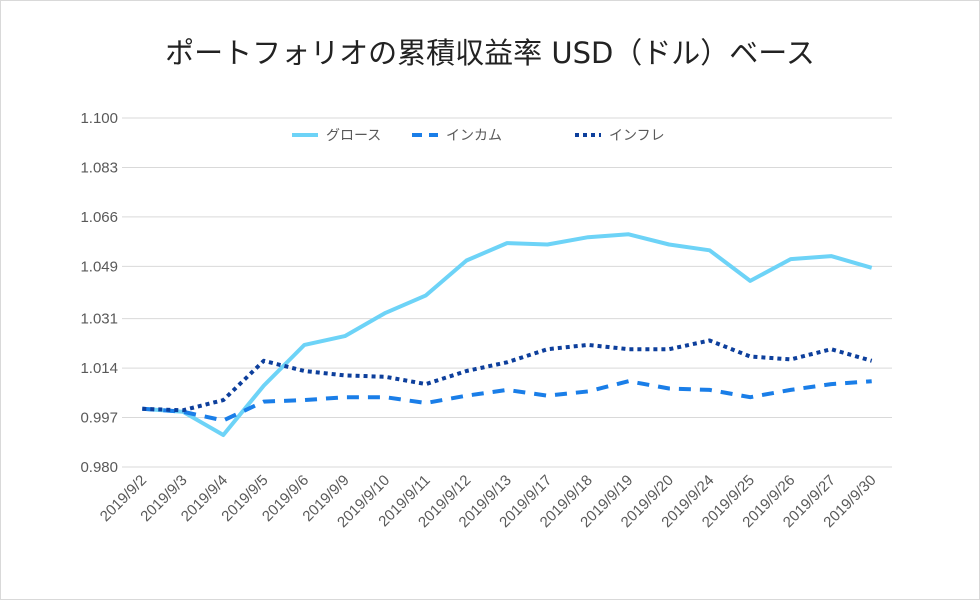  What do you see at coordinates (99, 167) in the screenshot?
I see `y-tick-label: 1.083` at bounding box center [99, 167].